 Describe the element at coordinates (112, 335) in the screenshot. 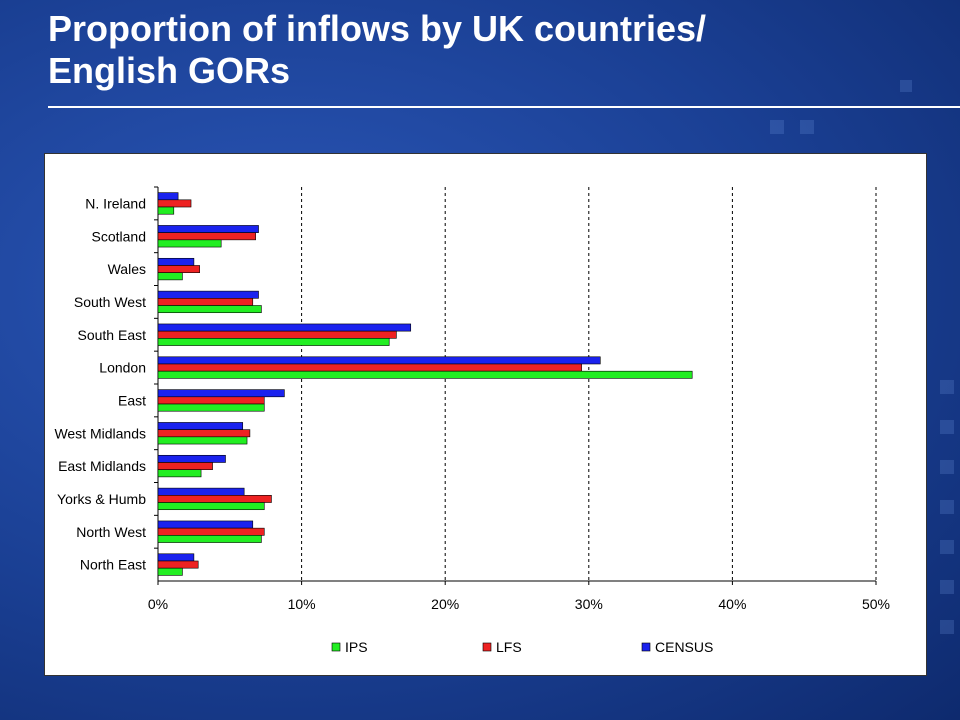

I see `category-label: South East` at that location.